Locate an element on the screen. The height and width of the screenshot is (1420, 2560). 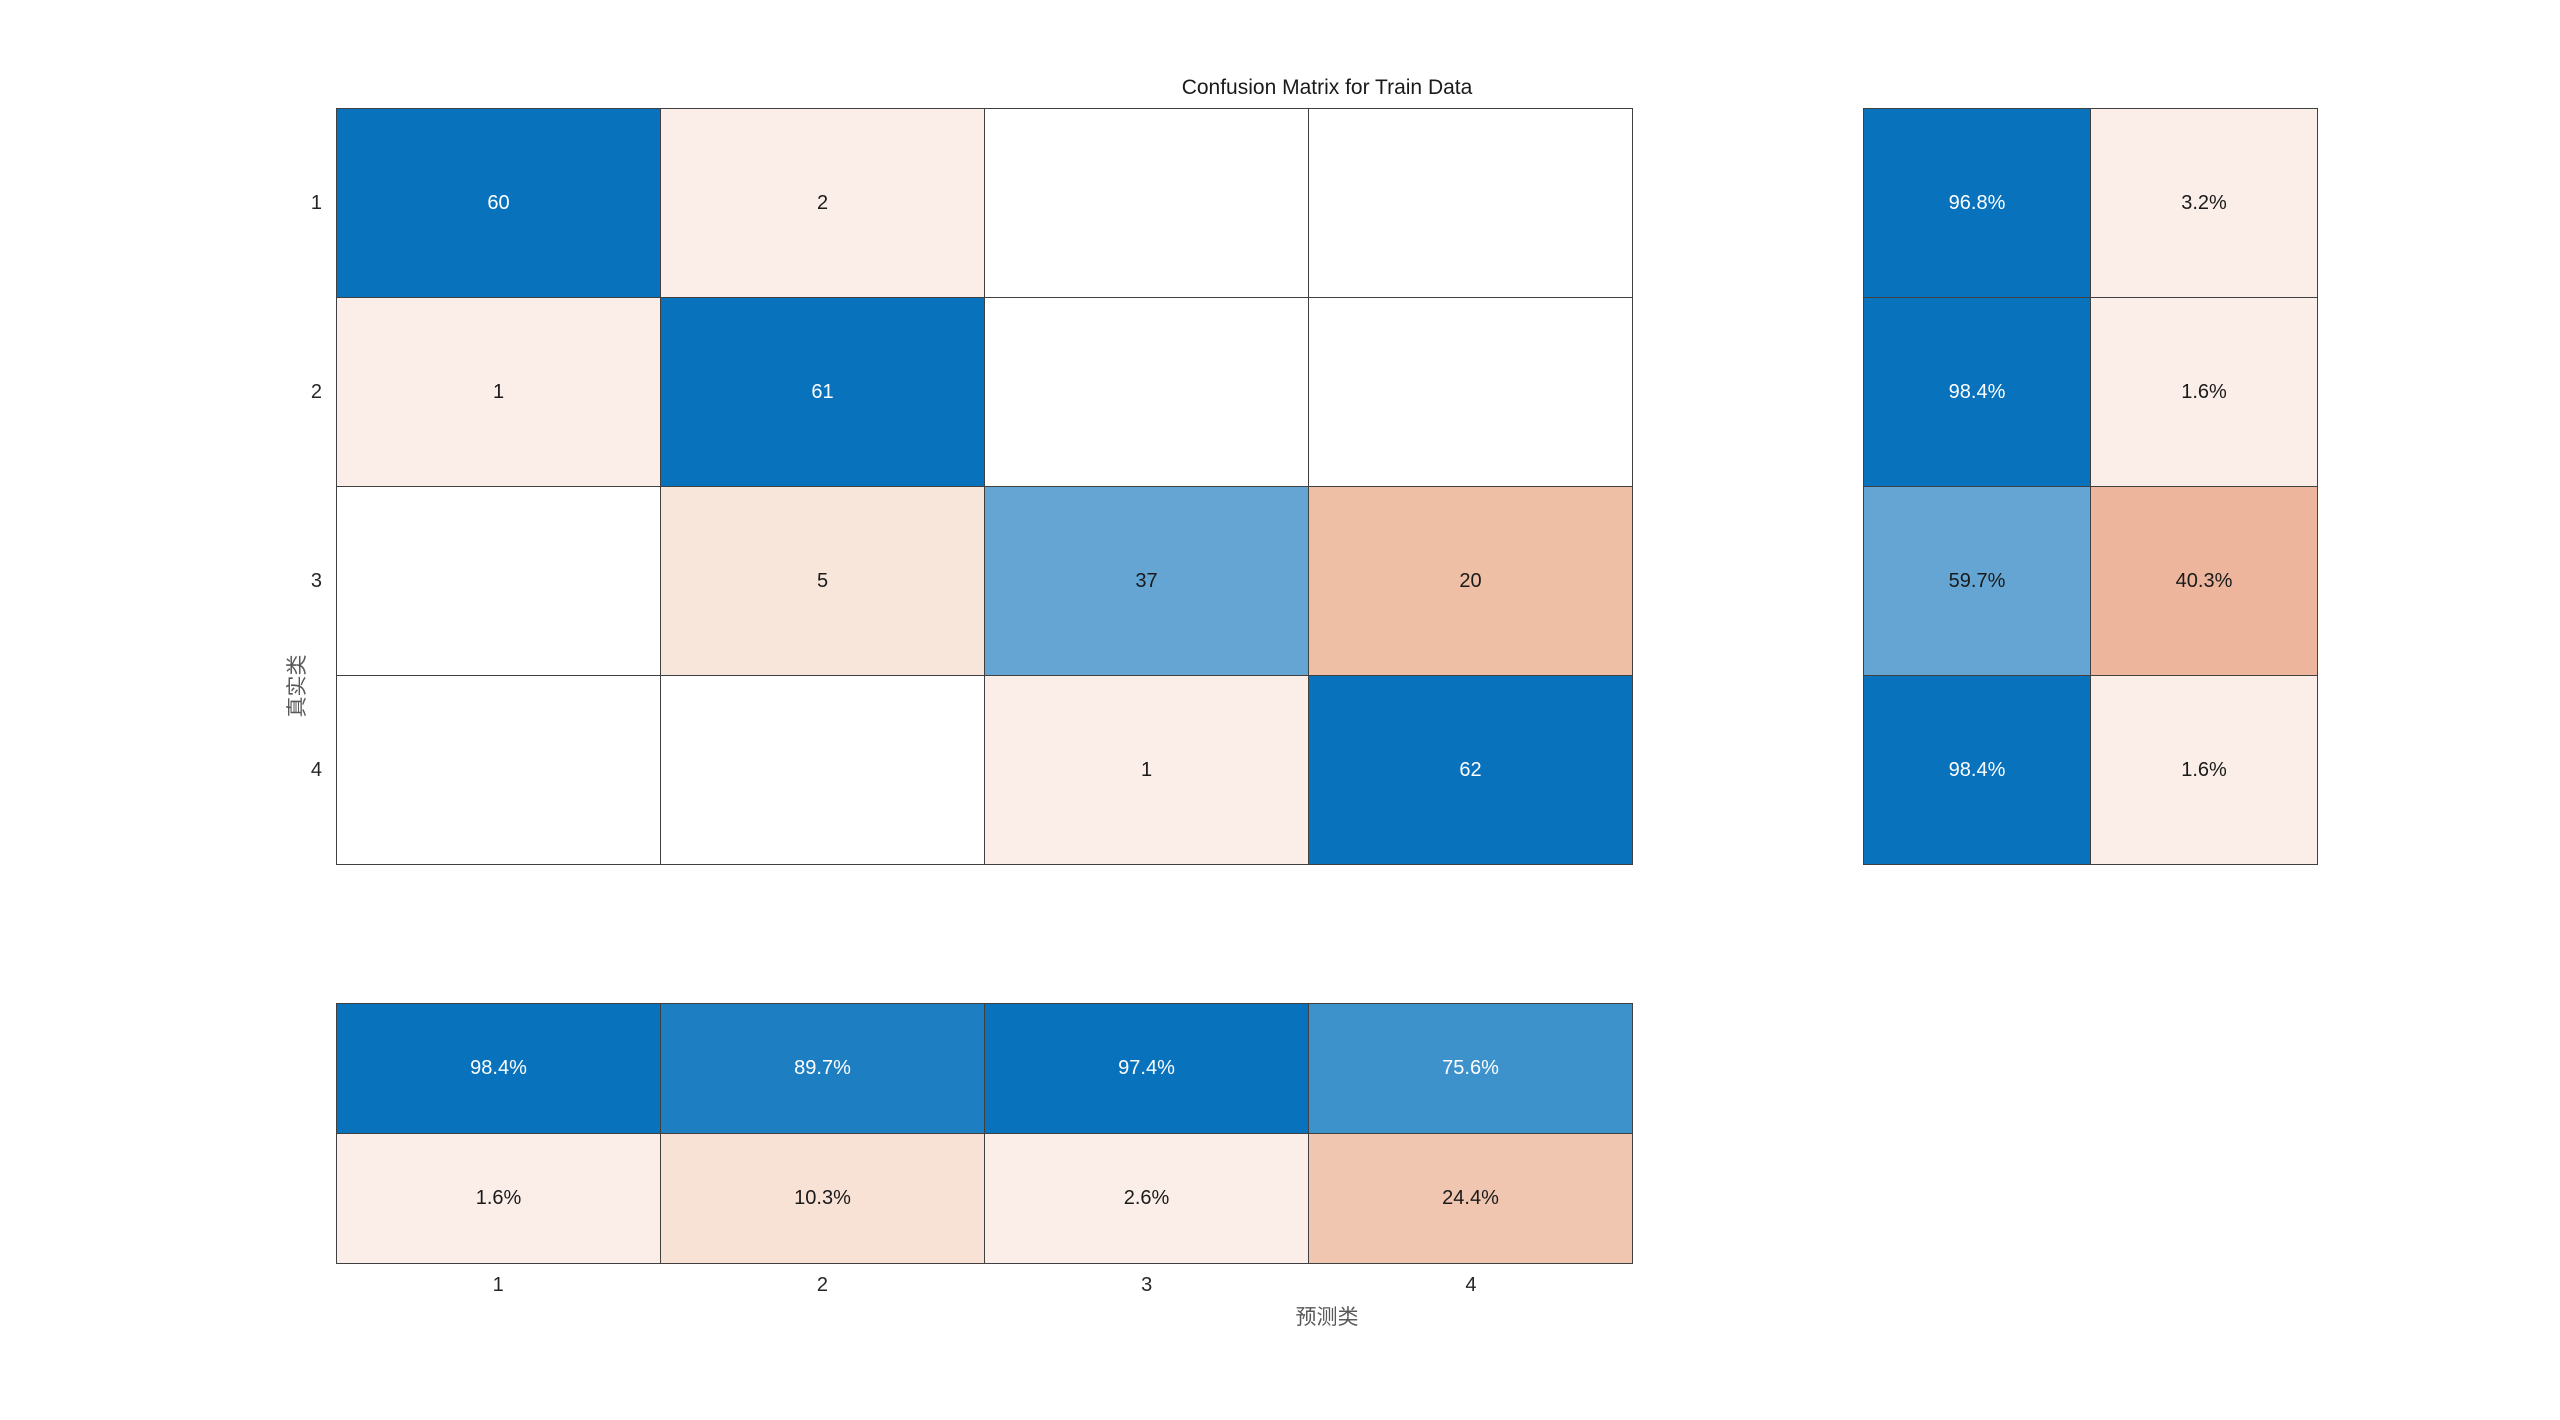
matrix-cell: 37 is located at coordinates (1146, 581).